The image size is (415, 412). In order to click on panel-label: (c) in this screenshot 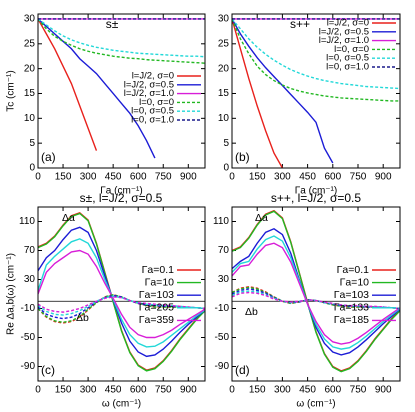, I will do `click(48, 370)`.